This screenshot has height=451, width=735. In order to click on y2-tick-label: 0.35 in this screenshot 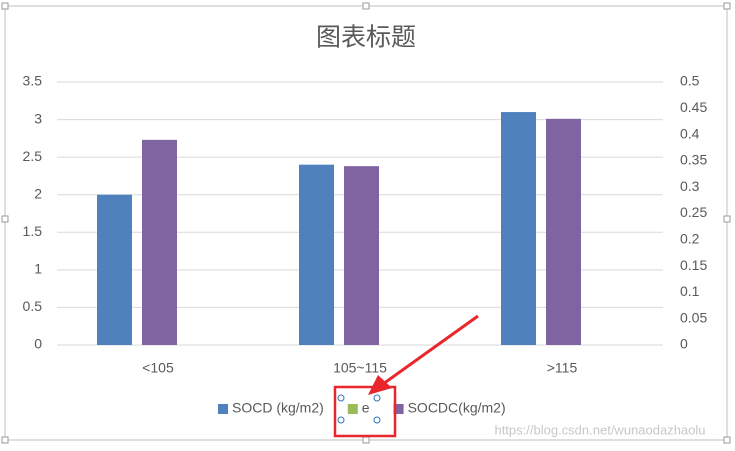, I will do `click(693, 160)`.